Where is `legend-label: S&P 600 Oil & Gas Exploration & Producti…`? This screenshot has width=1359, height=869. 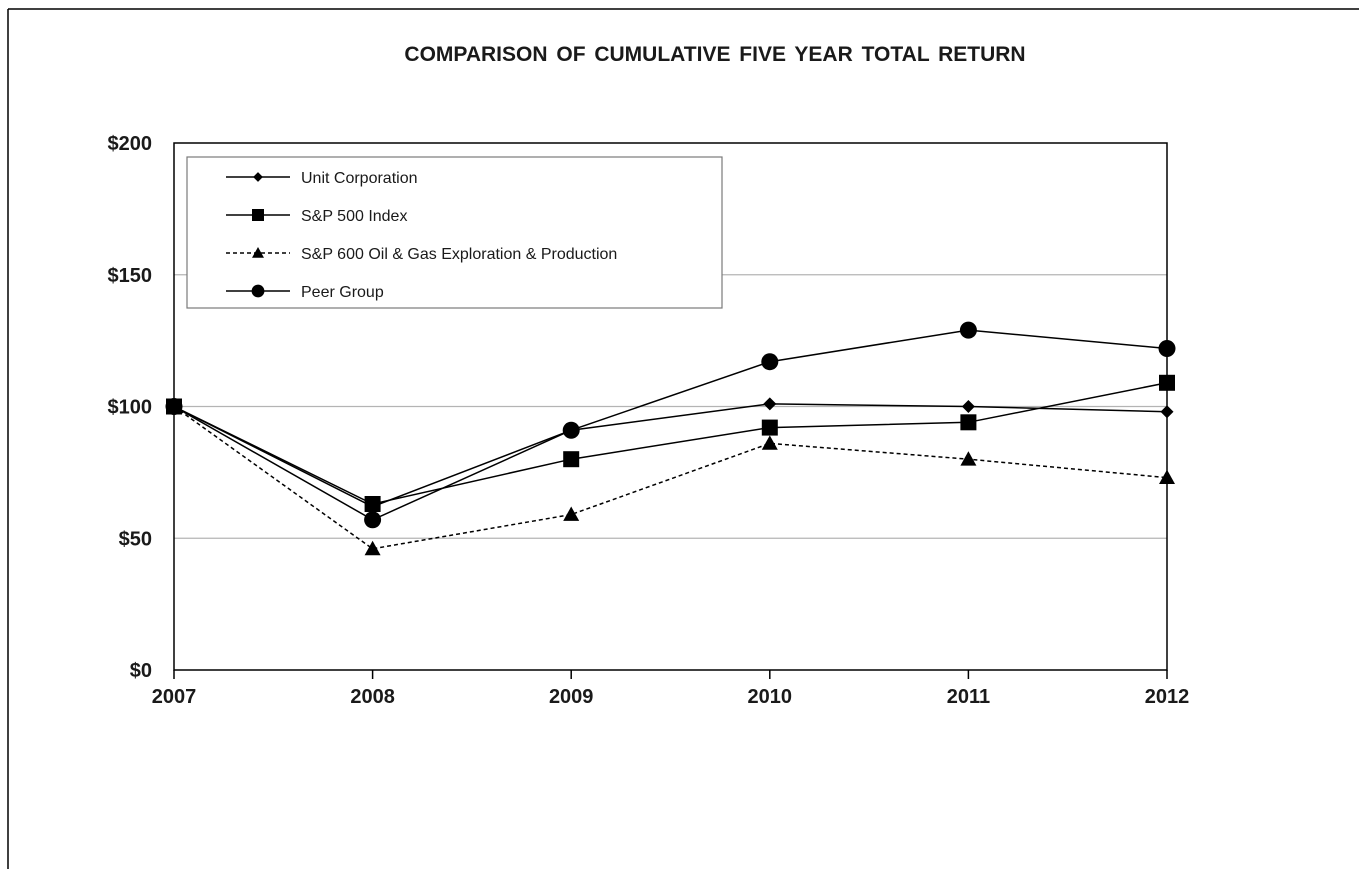
legend-label: S&P 600 Oil & Gas Exploration & Producti… is located at coordinates (459, 254).